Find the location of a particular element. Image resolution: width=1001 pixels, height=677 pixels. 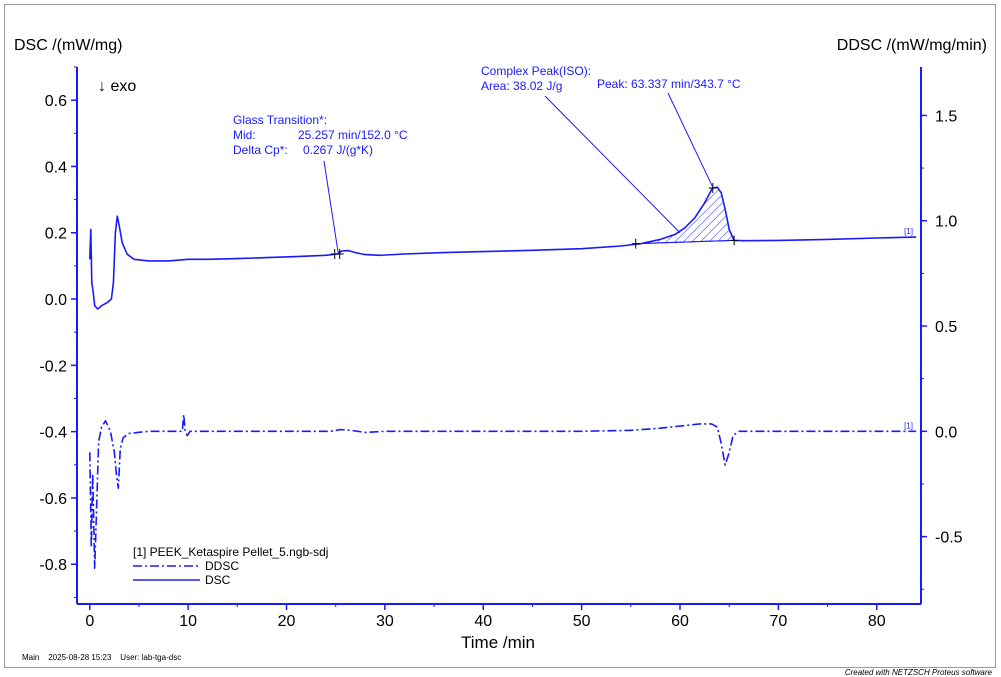

x-tick-label: 30 is located at coordinates (385, 621).